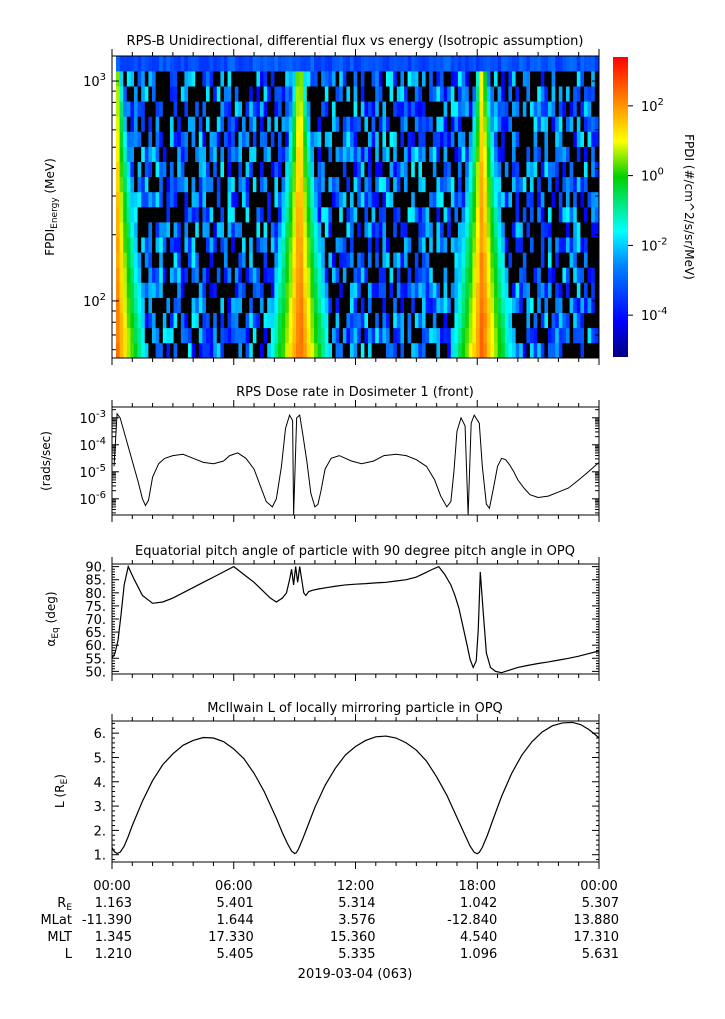 The height and width of the screenshot is (1019, 725). I want to click on x-axis, so click(355, 791).